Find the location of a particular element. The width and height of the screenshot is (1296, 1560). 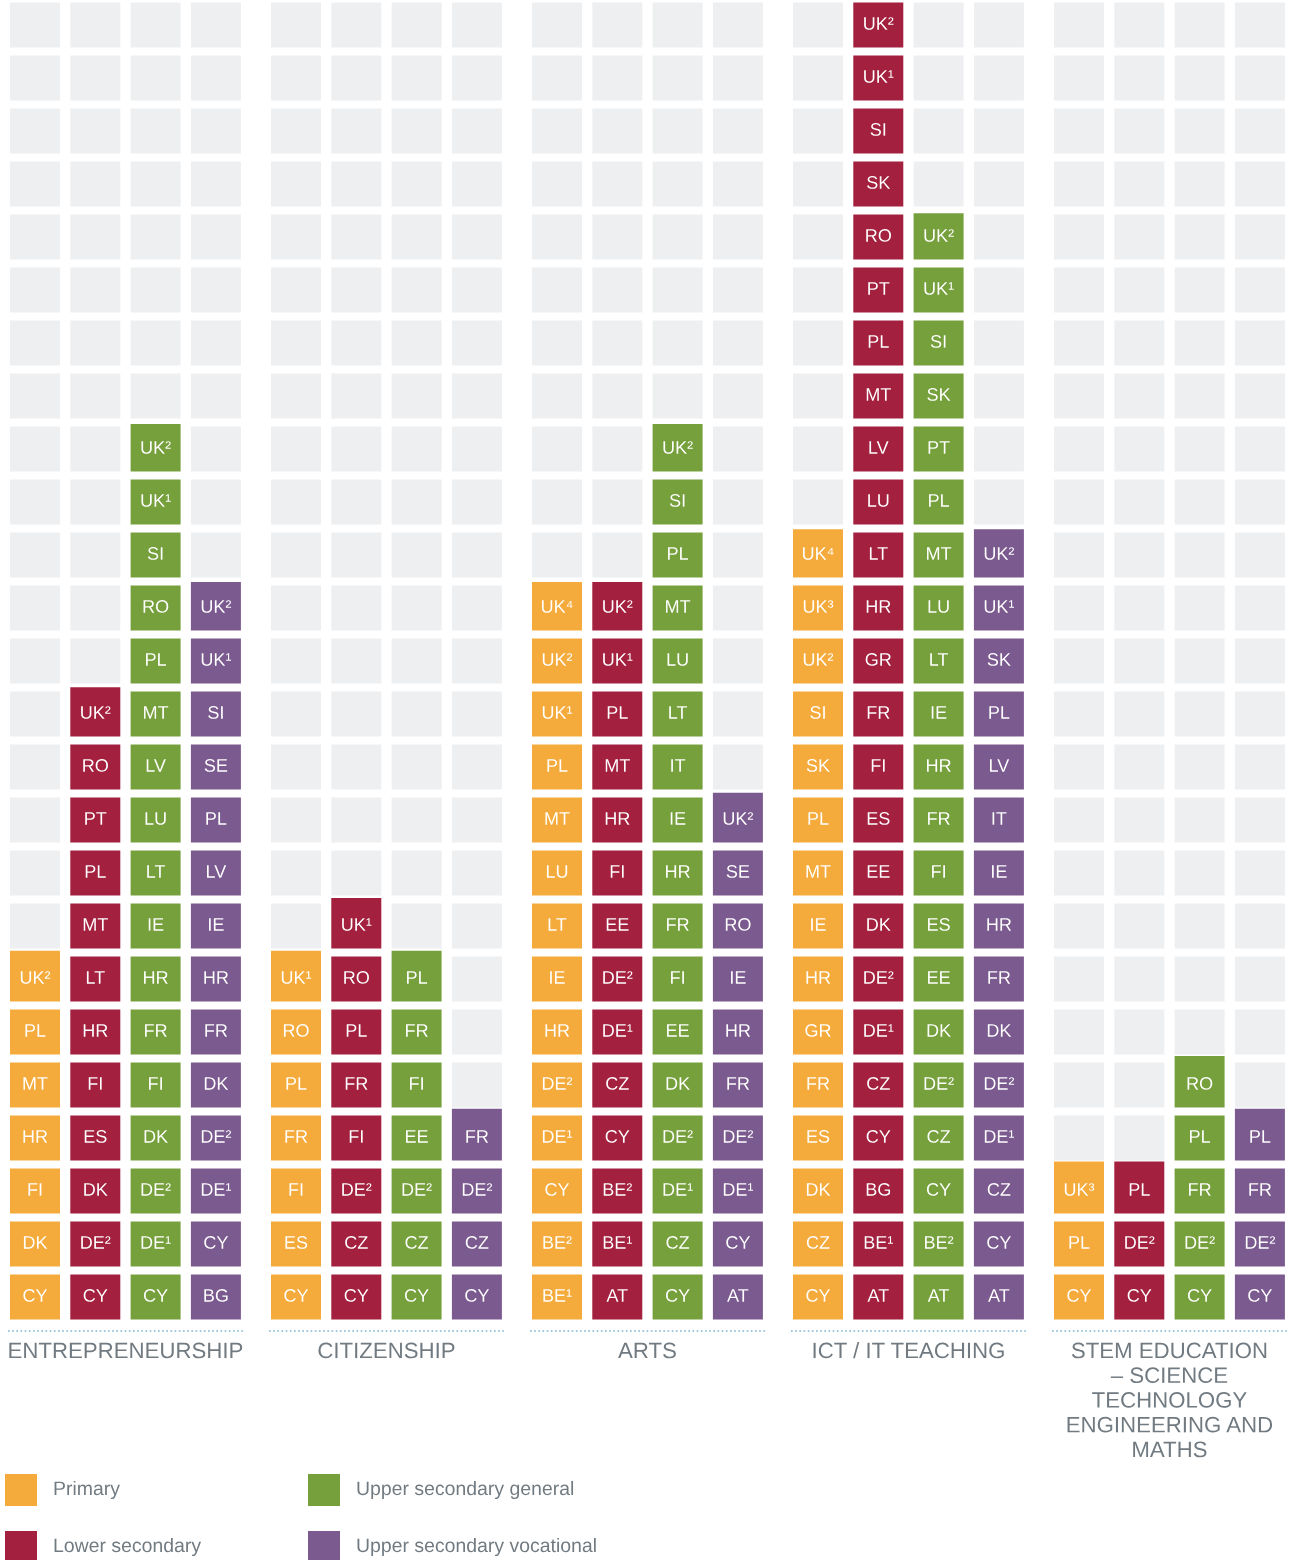

text: AT is located at coordinates (738, 1295).